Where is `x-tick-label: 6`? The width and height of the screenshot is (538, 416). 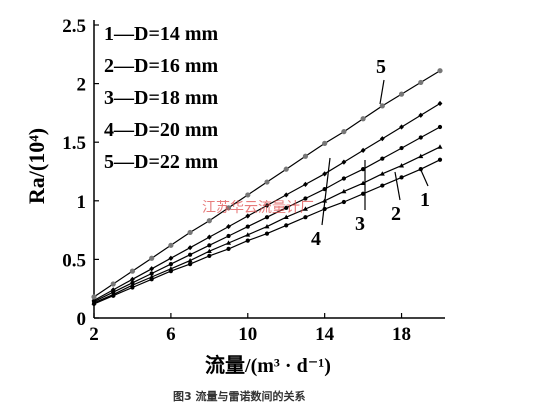
x-tick-label: 6 is located at coordinates (171, 334).